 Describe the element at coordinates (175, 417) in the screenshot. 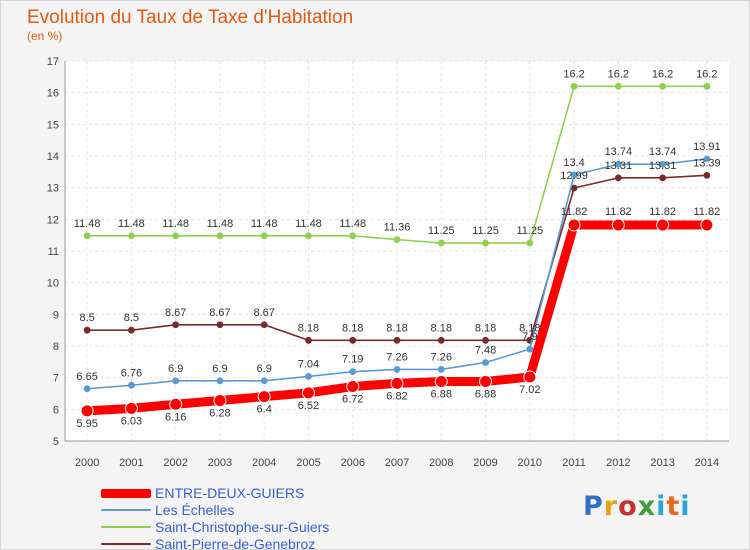

I see `data-label-0: 6.16` at that location.